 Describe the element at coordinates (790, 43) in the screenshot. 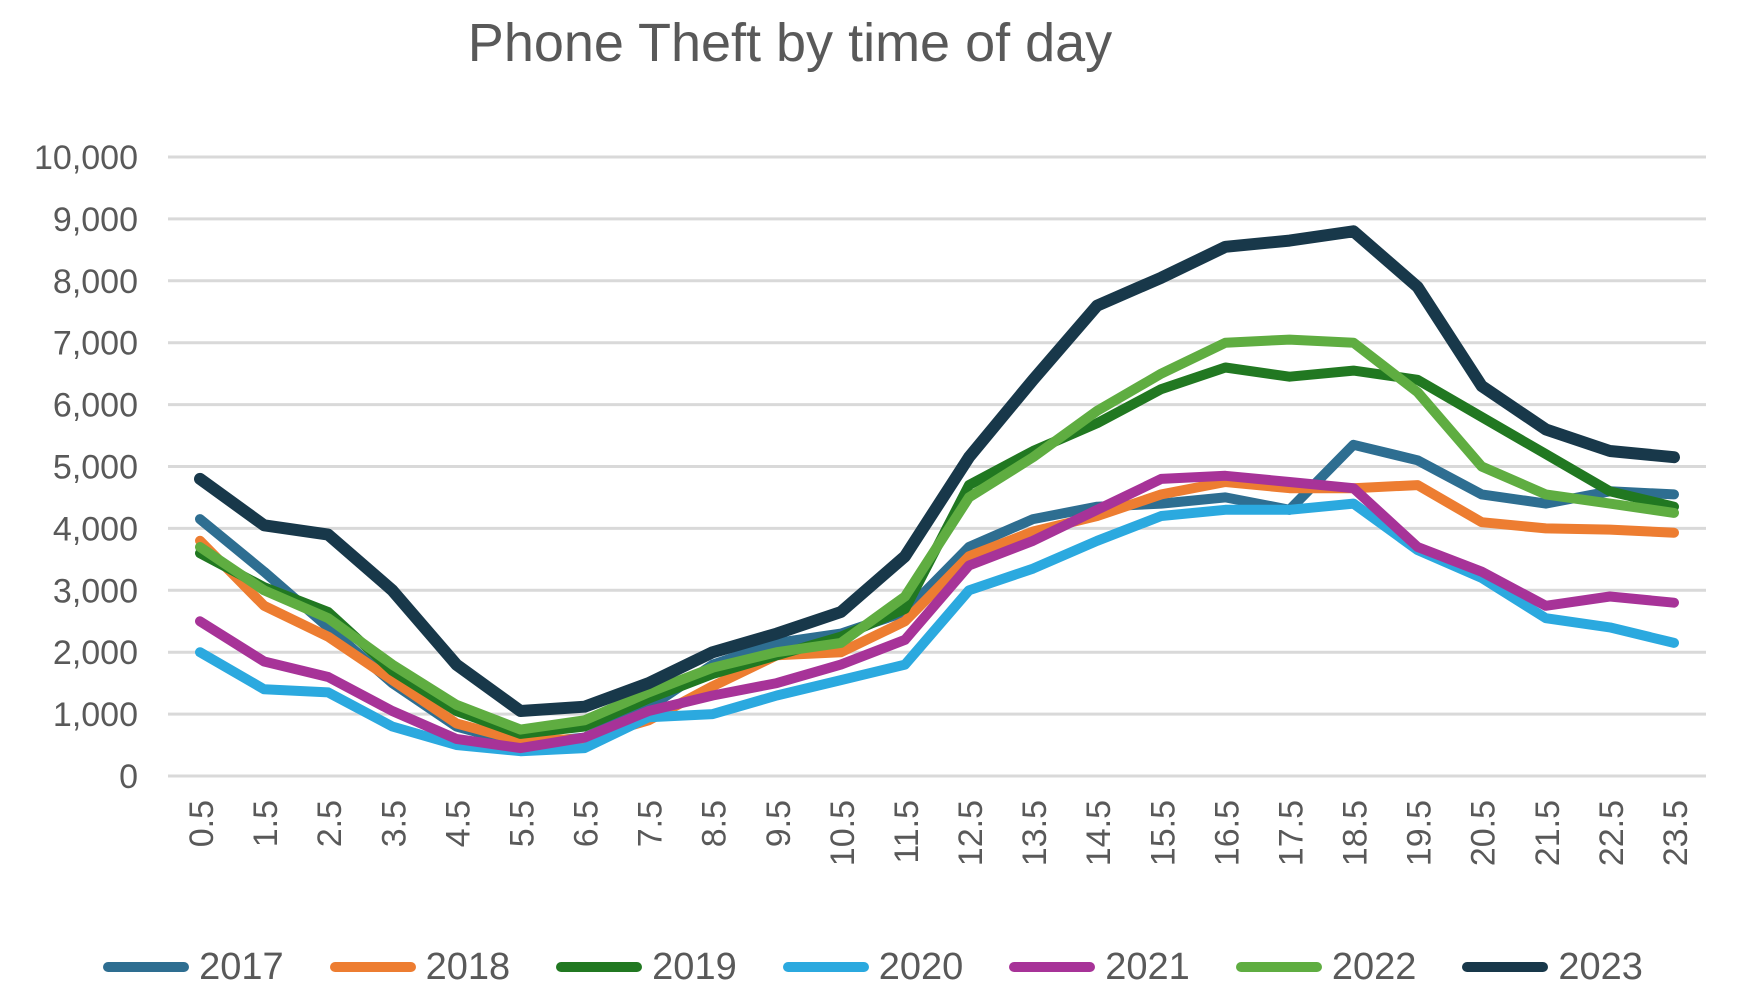

I see `chart-title: Phone Theft by time of day` at that location.